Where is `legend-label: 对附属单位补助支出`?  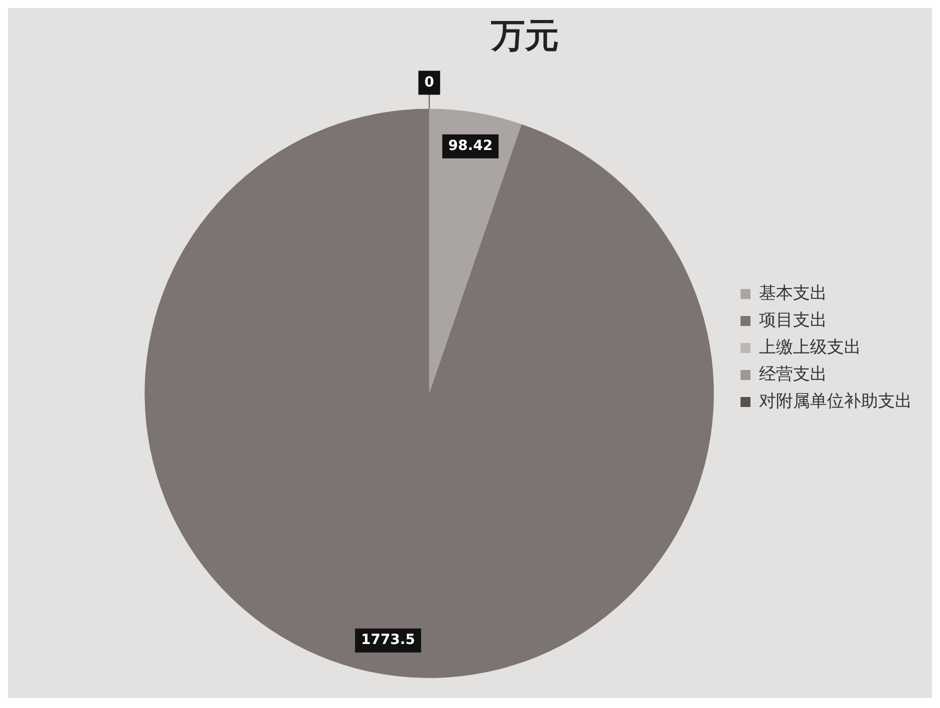
legend-label: 对附属单位补助支出 is located at coordinates (835, 401).